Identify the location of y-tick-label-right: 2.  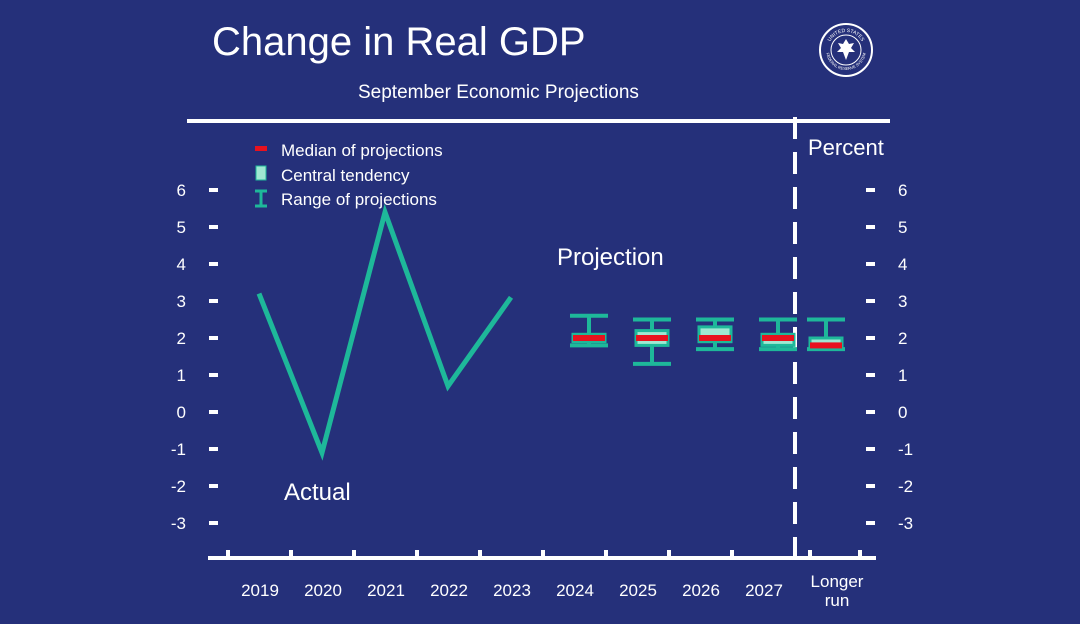
(902, 338).